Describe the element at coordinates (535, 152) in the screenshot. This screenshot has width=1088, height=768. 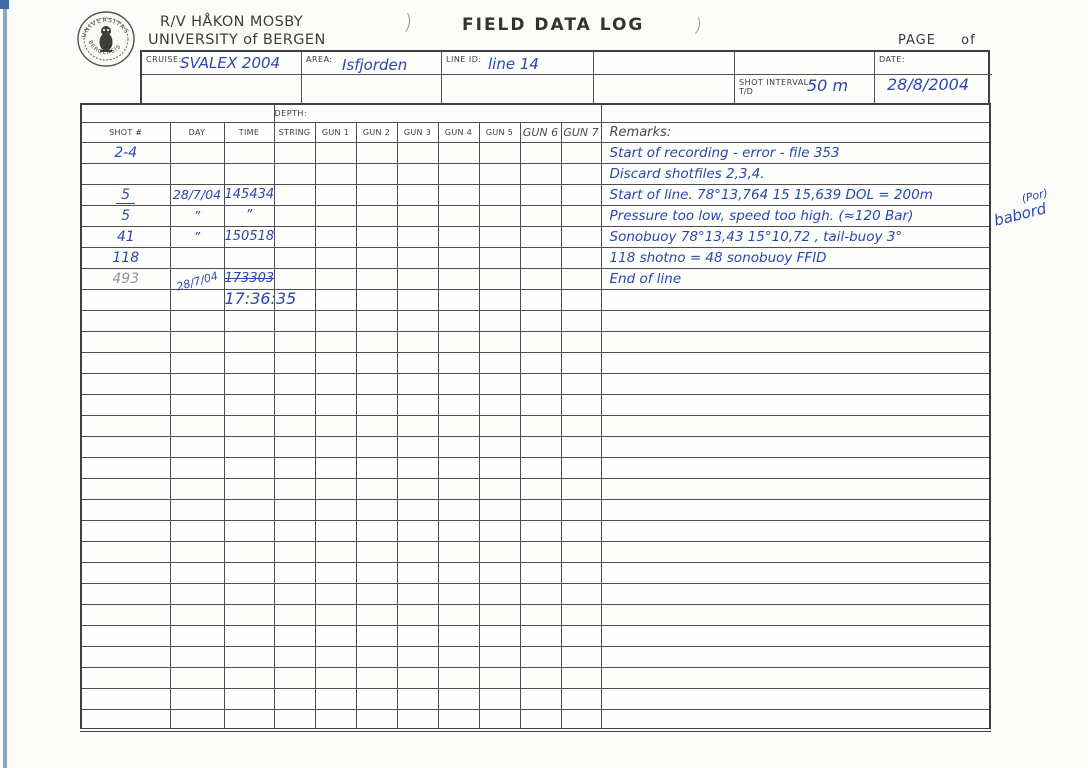
I see `log-row: 2-4 Start of recording - error - file 353` at that location.